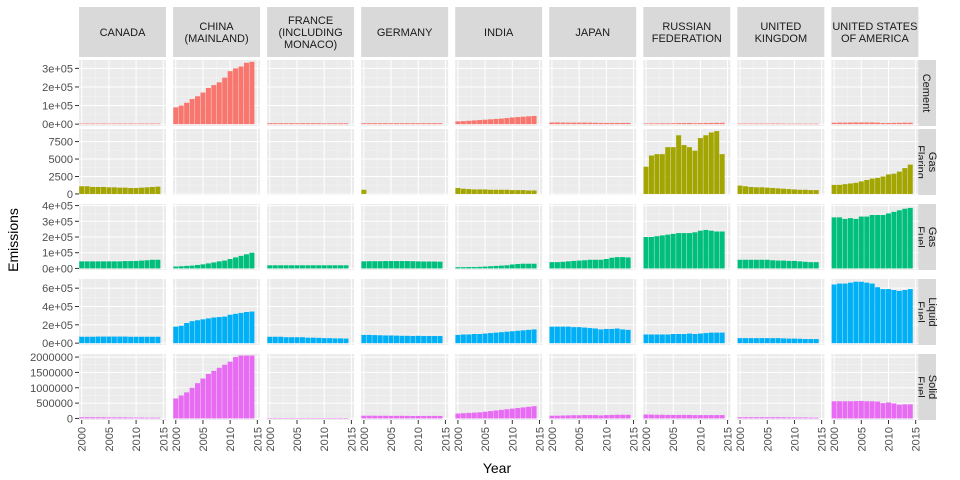 This screenshot has width=960, height=480. What do you see at coordinates (57, 289) in the screenshot?
I see `y-tick-label: 6e+05` at bounding box center [57, 289].